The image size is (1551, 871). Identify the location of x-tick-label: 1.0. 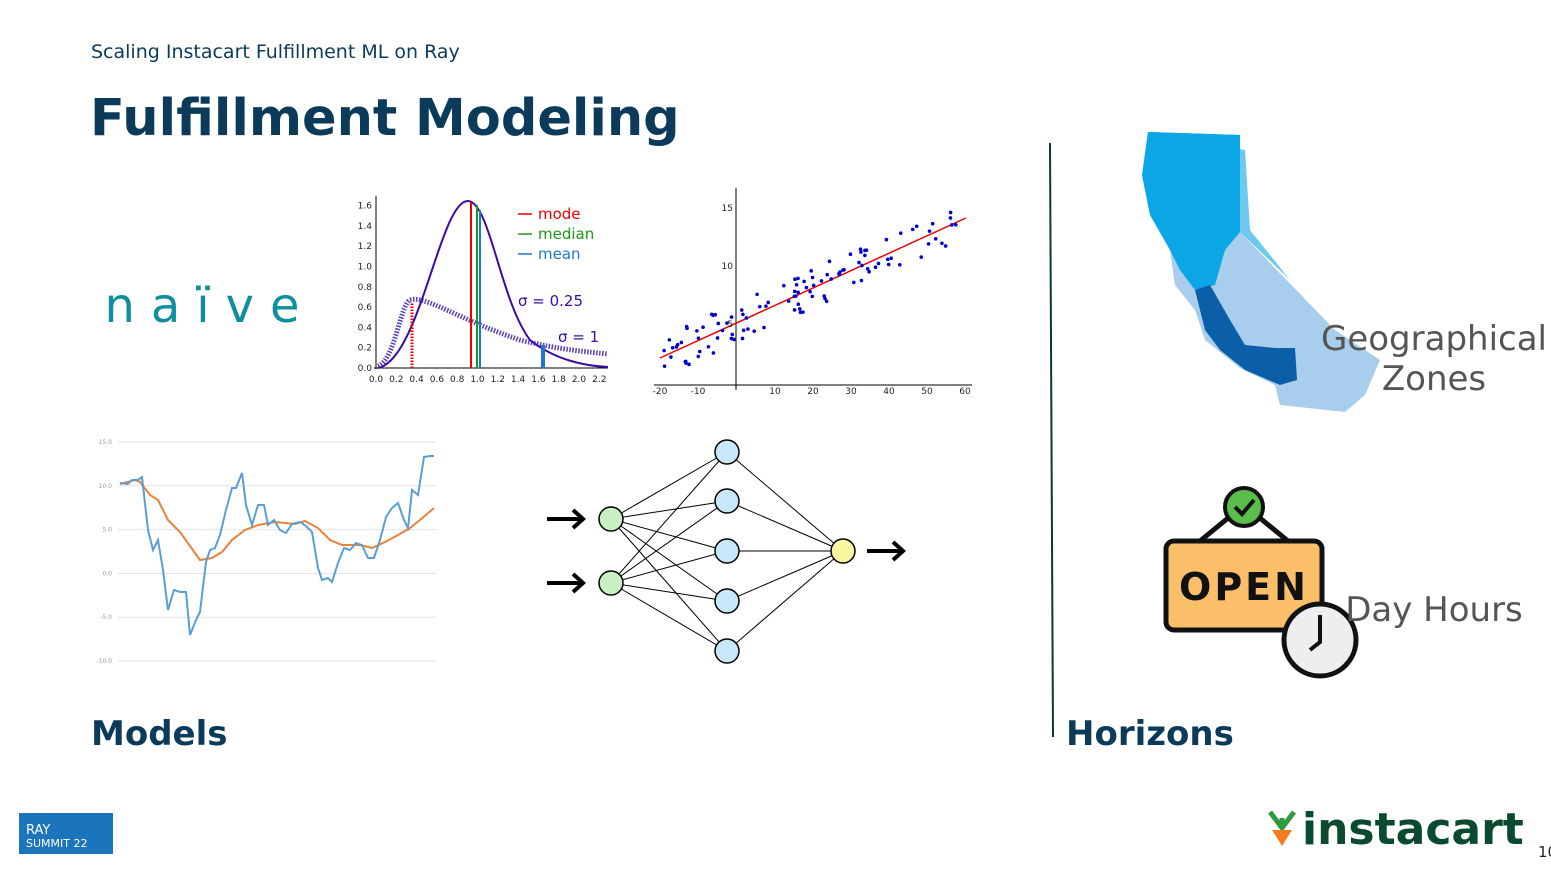
(477, 380).